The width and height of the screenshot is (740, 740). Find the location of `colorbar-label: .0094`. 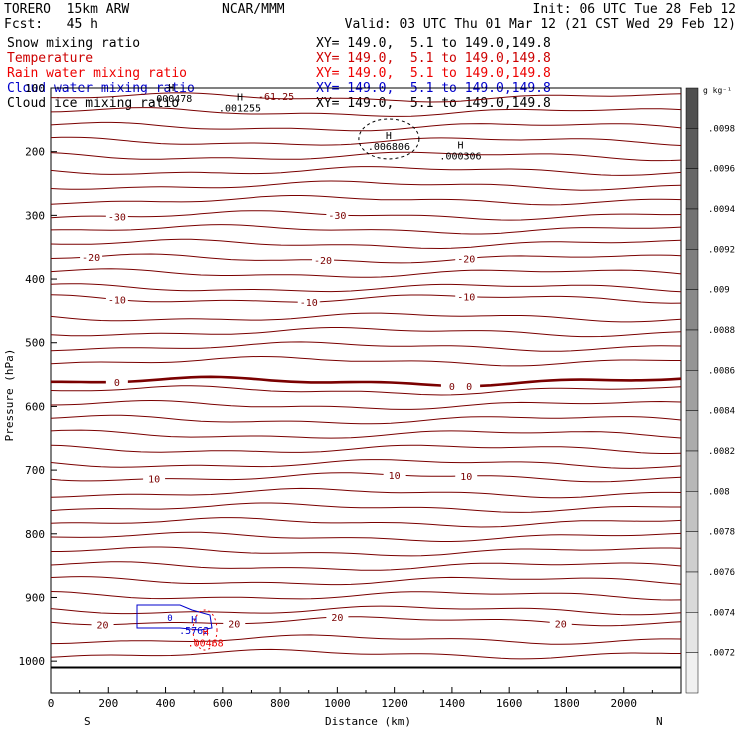

colorbar-label: .0094 is located at coordinates (721, 210).